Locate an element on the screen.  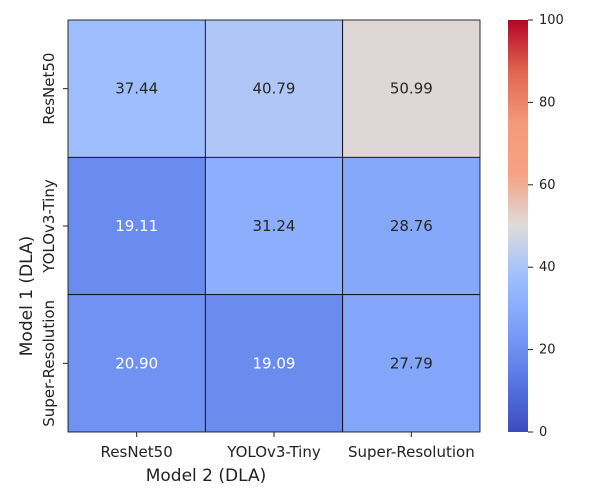
colorbar-tick-label: 0 is located at coordinates (543, 432).